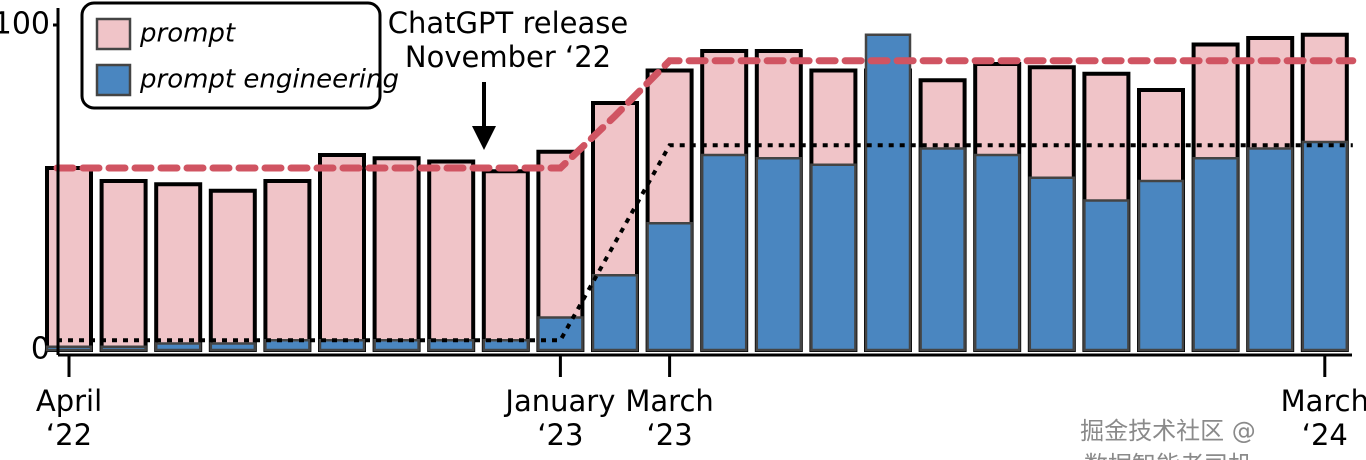 The height and width of the screenshot is (460, 1366). What do you see at coordinates (269, 80) in the screenshot?
I see `legend-label: prompt engineering` at bounding box center [269, 80].